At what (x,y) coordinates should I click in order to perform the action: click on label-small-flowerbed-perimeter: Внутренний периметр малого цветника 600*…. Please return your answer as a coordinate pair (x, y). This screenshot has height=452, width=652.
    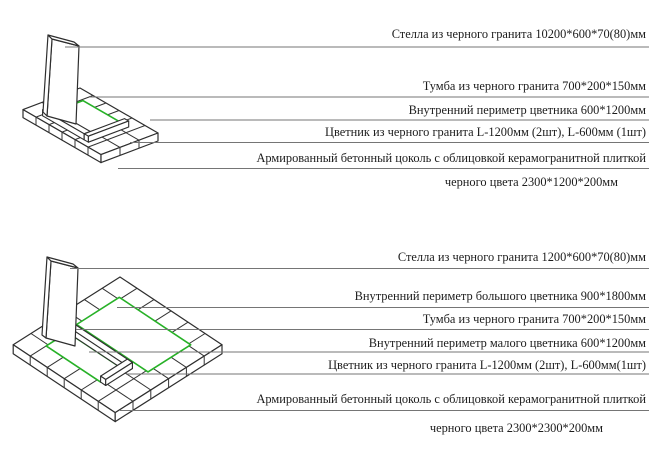
    Looking at the image, I should click on (507, 343).